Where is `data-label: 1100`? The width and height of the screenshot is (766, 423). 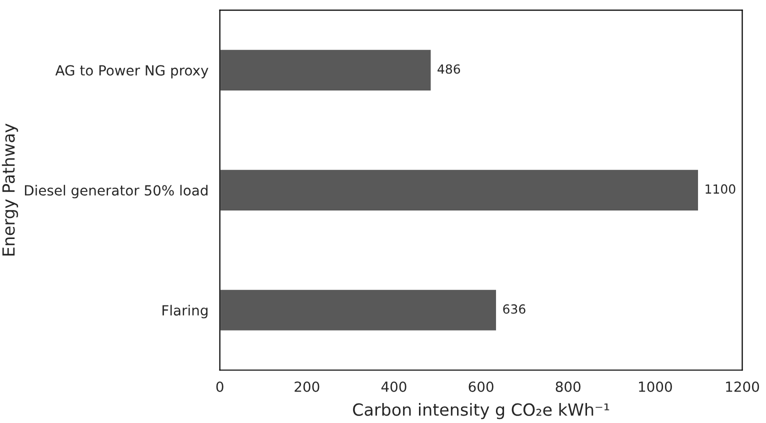
data-label: 1100 is located at coordinates (721, 189).